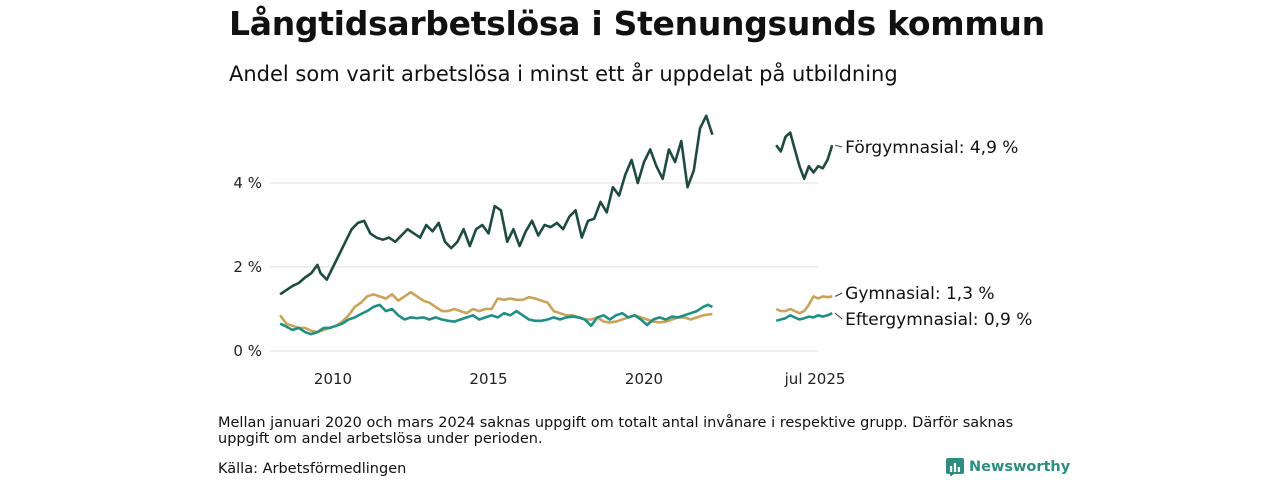 The image size is (1280, 480). I want to click on y-tick-label: 2 %, so click(247, 267).